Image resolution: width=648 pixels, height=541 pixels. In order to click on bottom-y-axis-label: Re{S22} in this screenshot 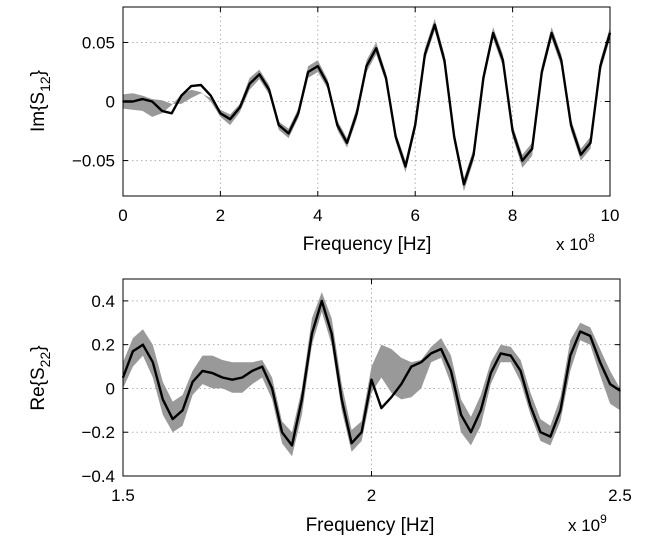, I will do `click(40, 377)`.